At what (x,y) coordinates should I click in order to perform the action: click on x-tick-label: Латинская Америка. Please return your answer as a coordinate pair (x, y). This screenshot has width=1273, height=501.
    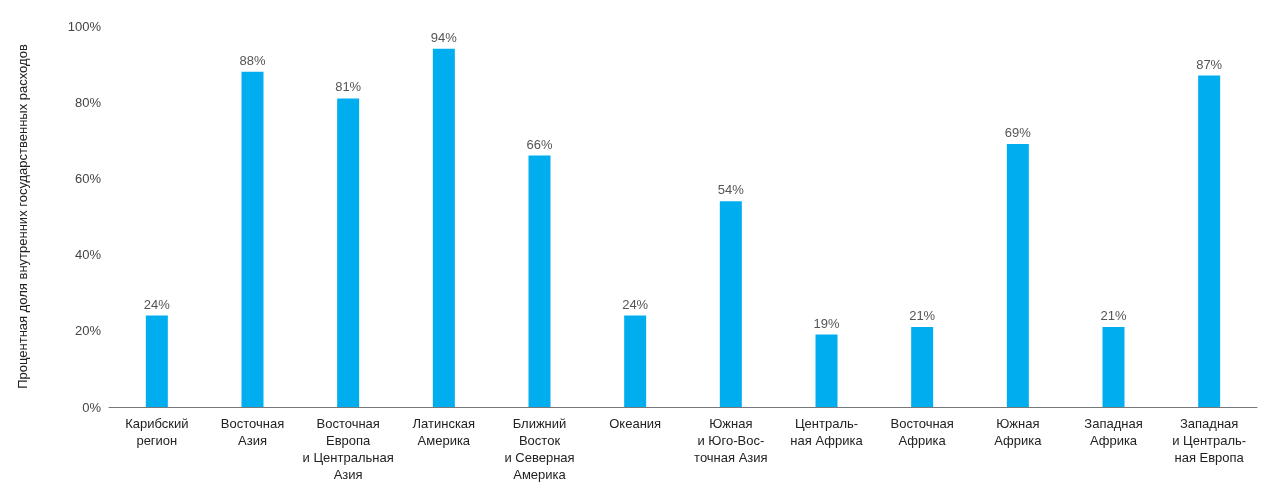
    Looking at the image, I should click on (444, 432).